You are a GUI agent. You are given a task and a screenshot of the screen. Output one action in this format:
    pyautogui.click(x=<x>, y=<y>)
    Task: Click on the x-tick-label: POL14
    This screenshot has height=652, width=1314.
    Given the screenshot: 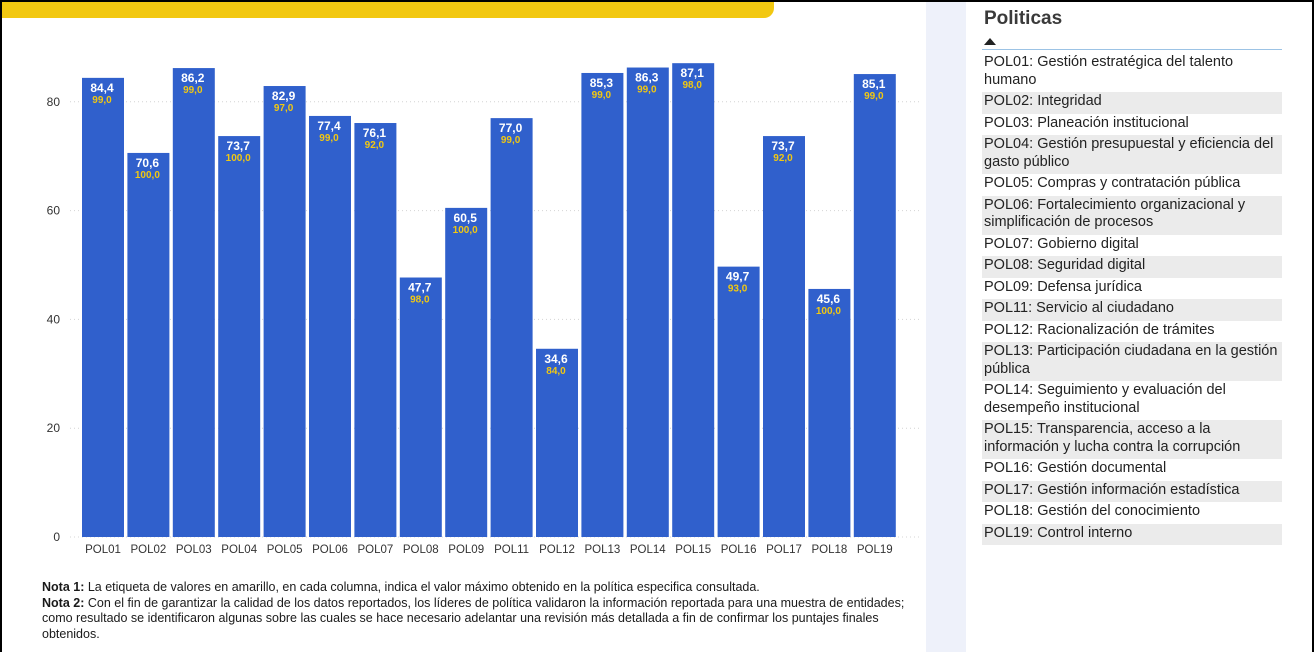 What is the action you would take?
    pyautogui.click(x=648, y=550)
    